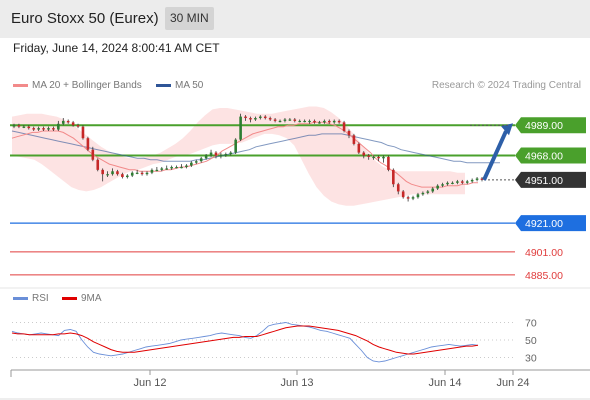 This screenshot has height=400, width=590. Describe the element at coordinates (544, 126) in the screenshot. I see `level-label-text: 4989.00` at that location.